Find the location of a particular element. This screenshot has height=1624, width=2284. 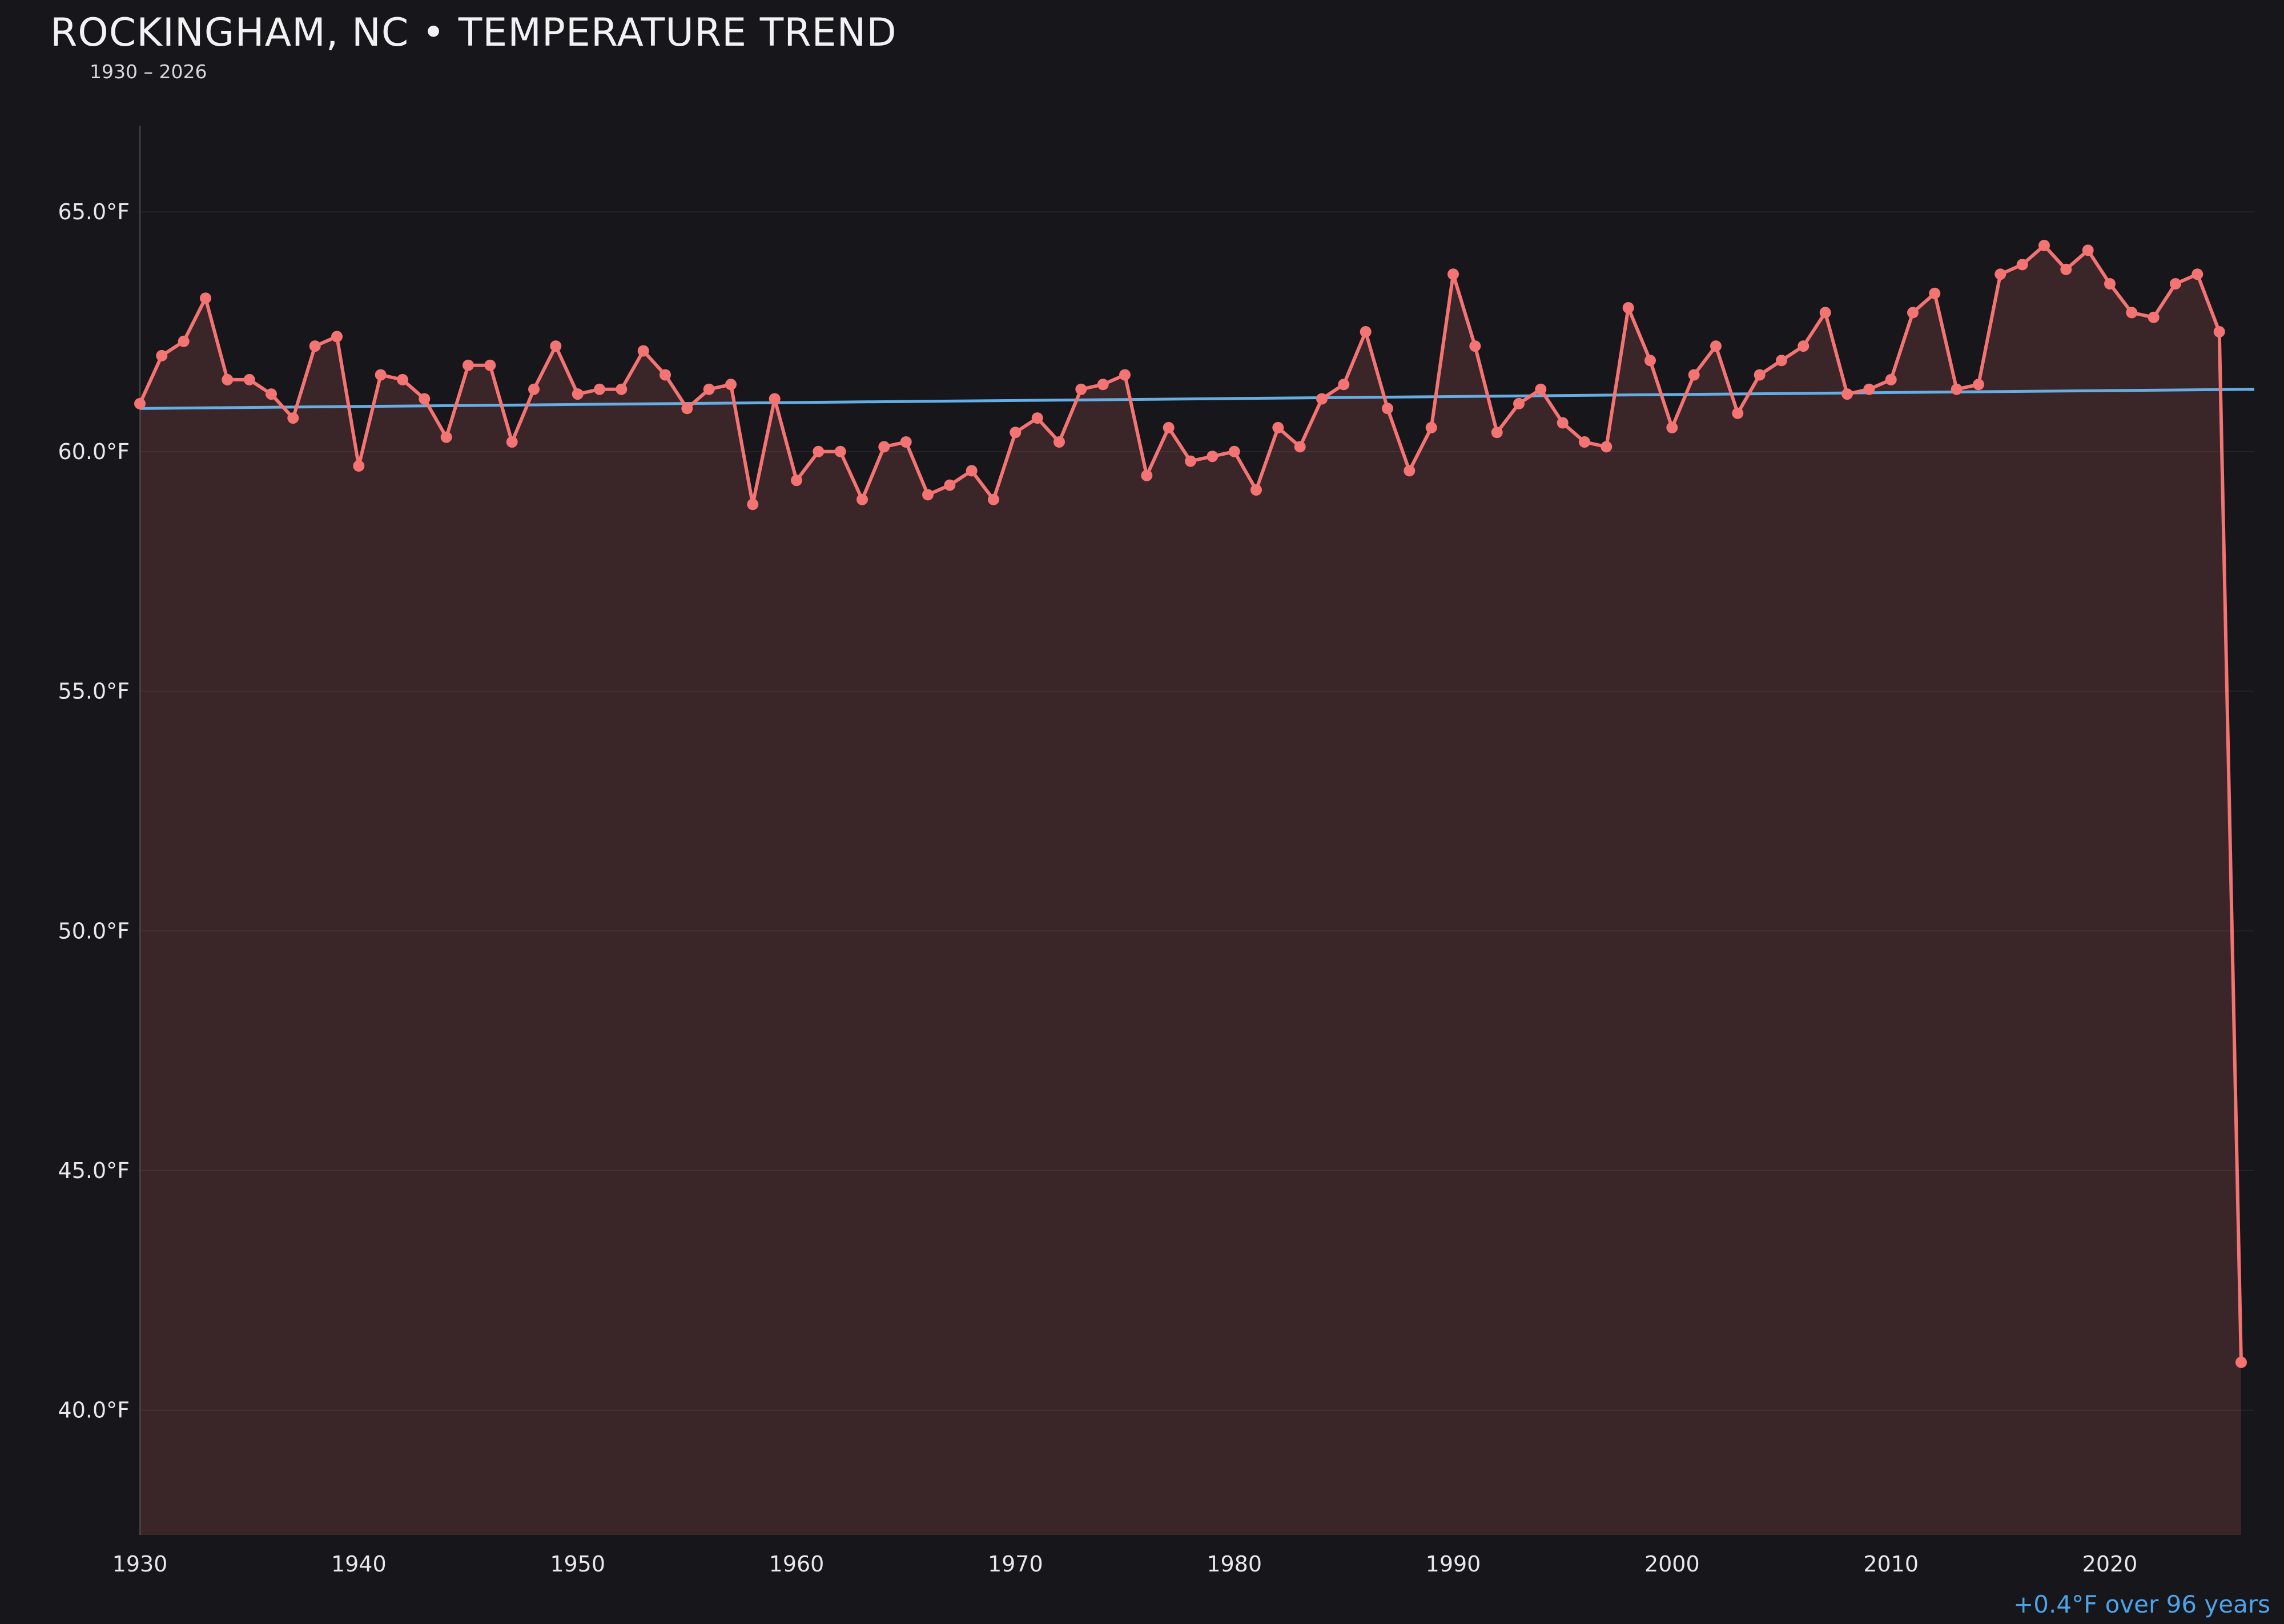

x-tick-label: 1990 is located at coordinates (1453, 1564).